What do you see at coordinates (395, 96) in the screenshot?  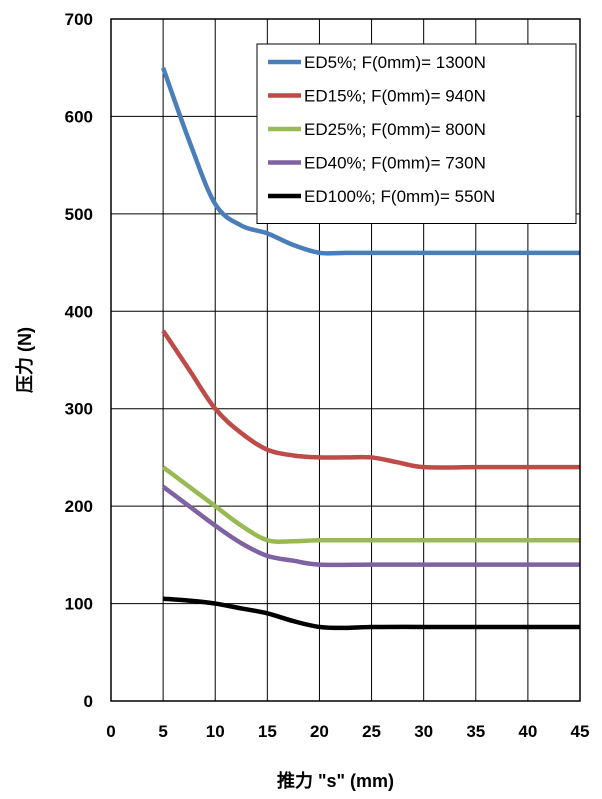 I see `legend-label-2: ED15%; F(0mm)= 940N` at bounding box center [395, 96].